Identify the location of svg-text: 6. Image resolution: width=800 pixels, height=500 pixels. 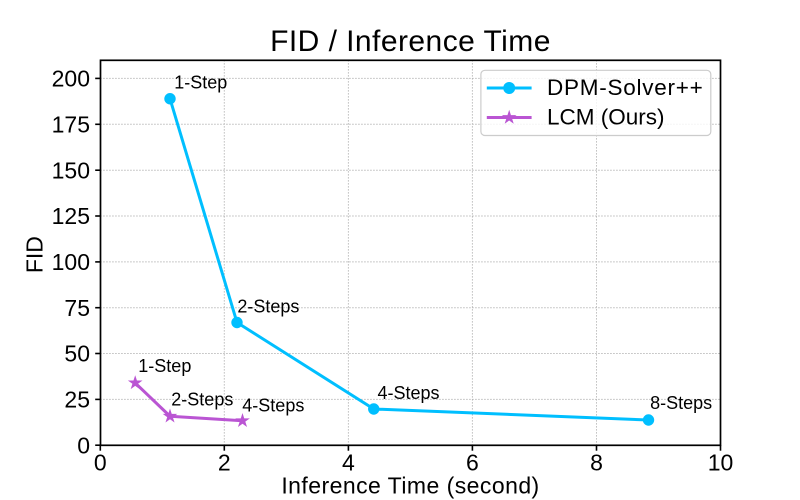
(472, 463).